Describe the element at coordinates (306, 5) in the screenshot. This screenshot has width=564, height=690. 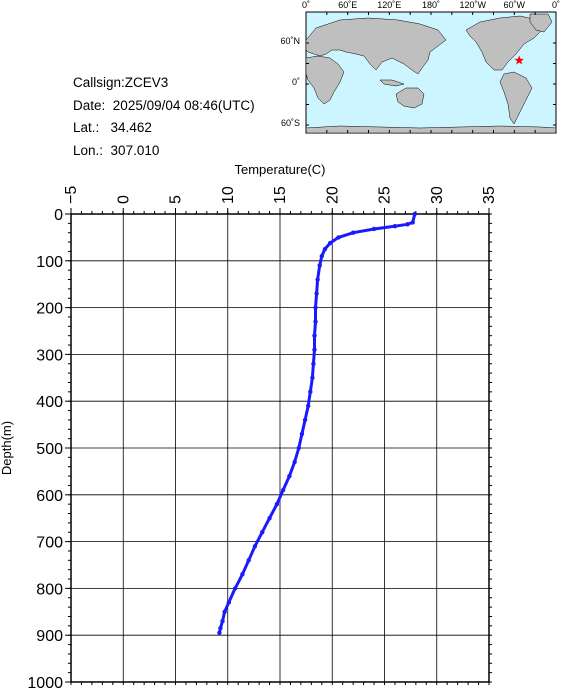
I see `map-lon-label-0: 0˚` at that location.